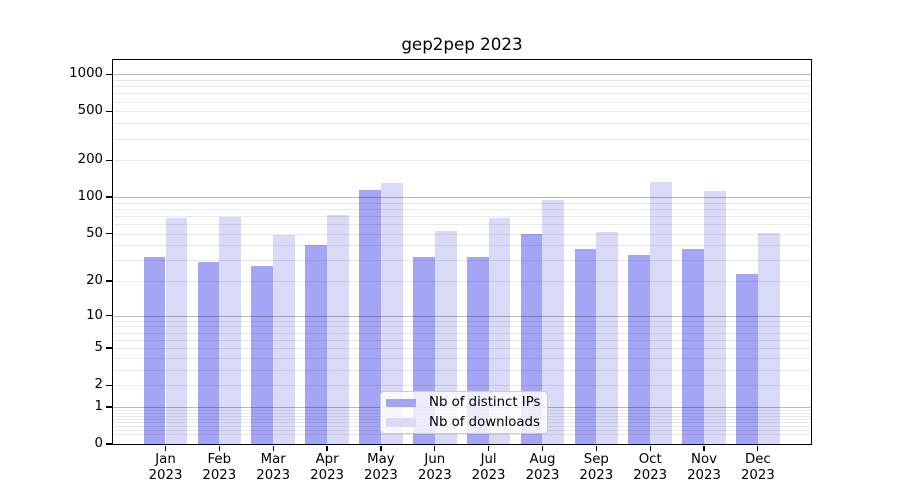 This screenshot has width=900, height=500. I want to click on x-tick-label-apr: Apr 2023, so click(327, 467).